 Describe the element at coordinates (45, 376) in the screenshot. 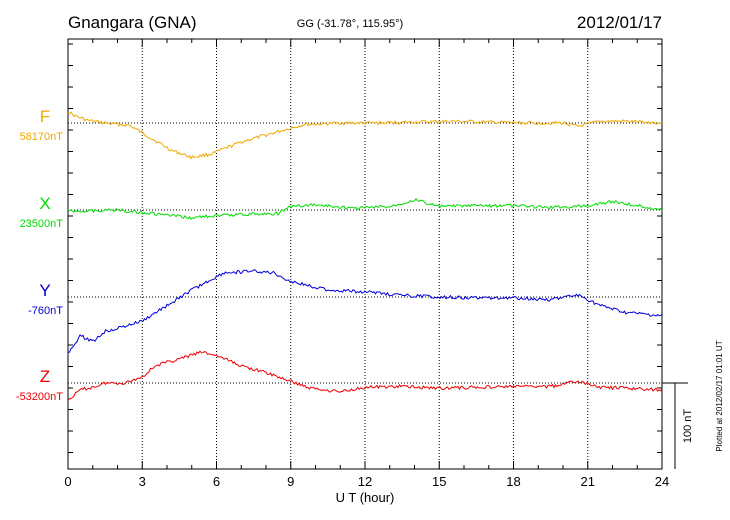

I see `series-name-z: Z` at that location.